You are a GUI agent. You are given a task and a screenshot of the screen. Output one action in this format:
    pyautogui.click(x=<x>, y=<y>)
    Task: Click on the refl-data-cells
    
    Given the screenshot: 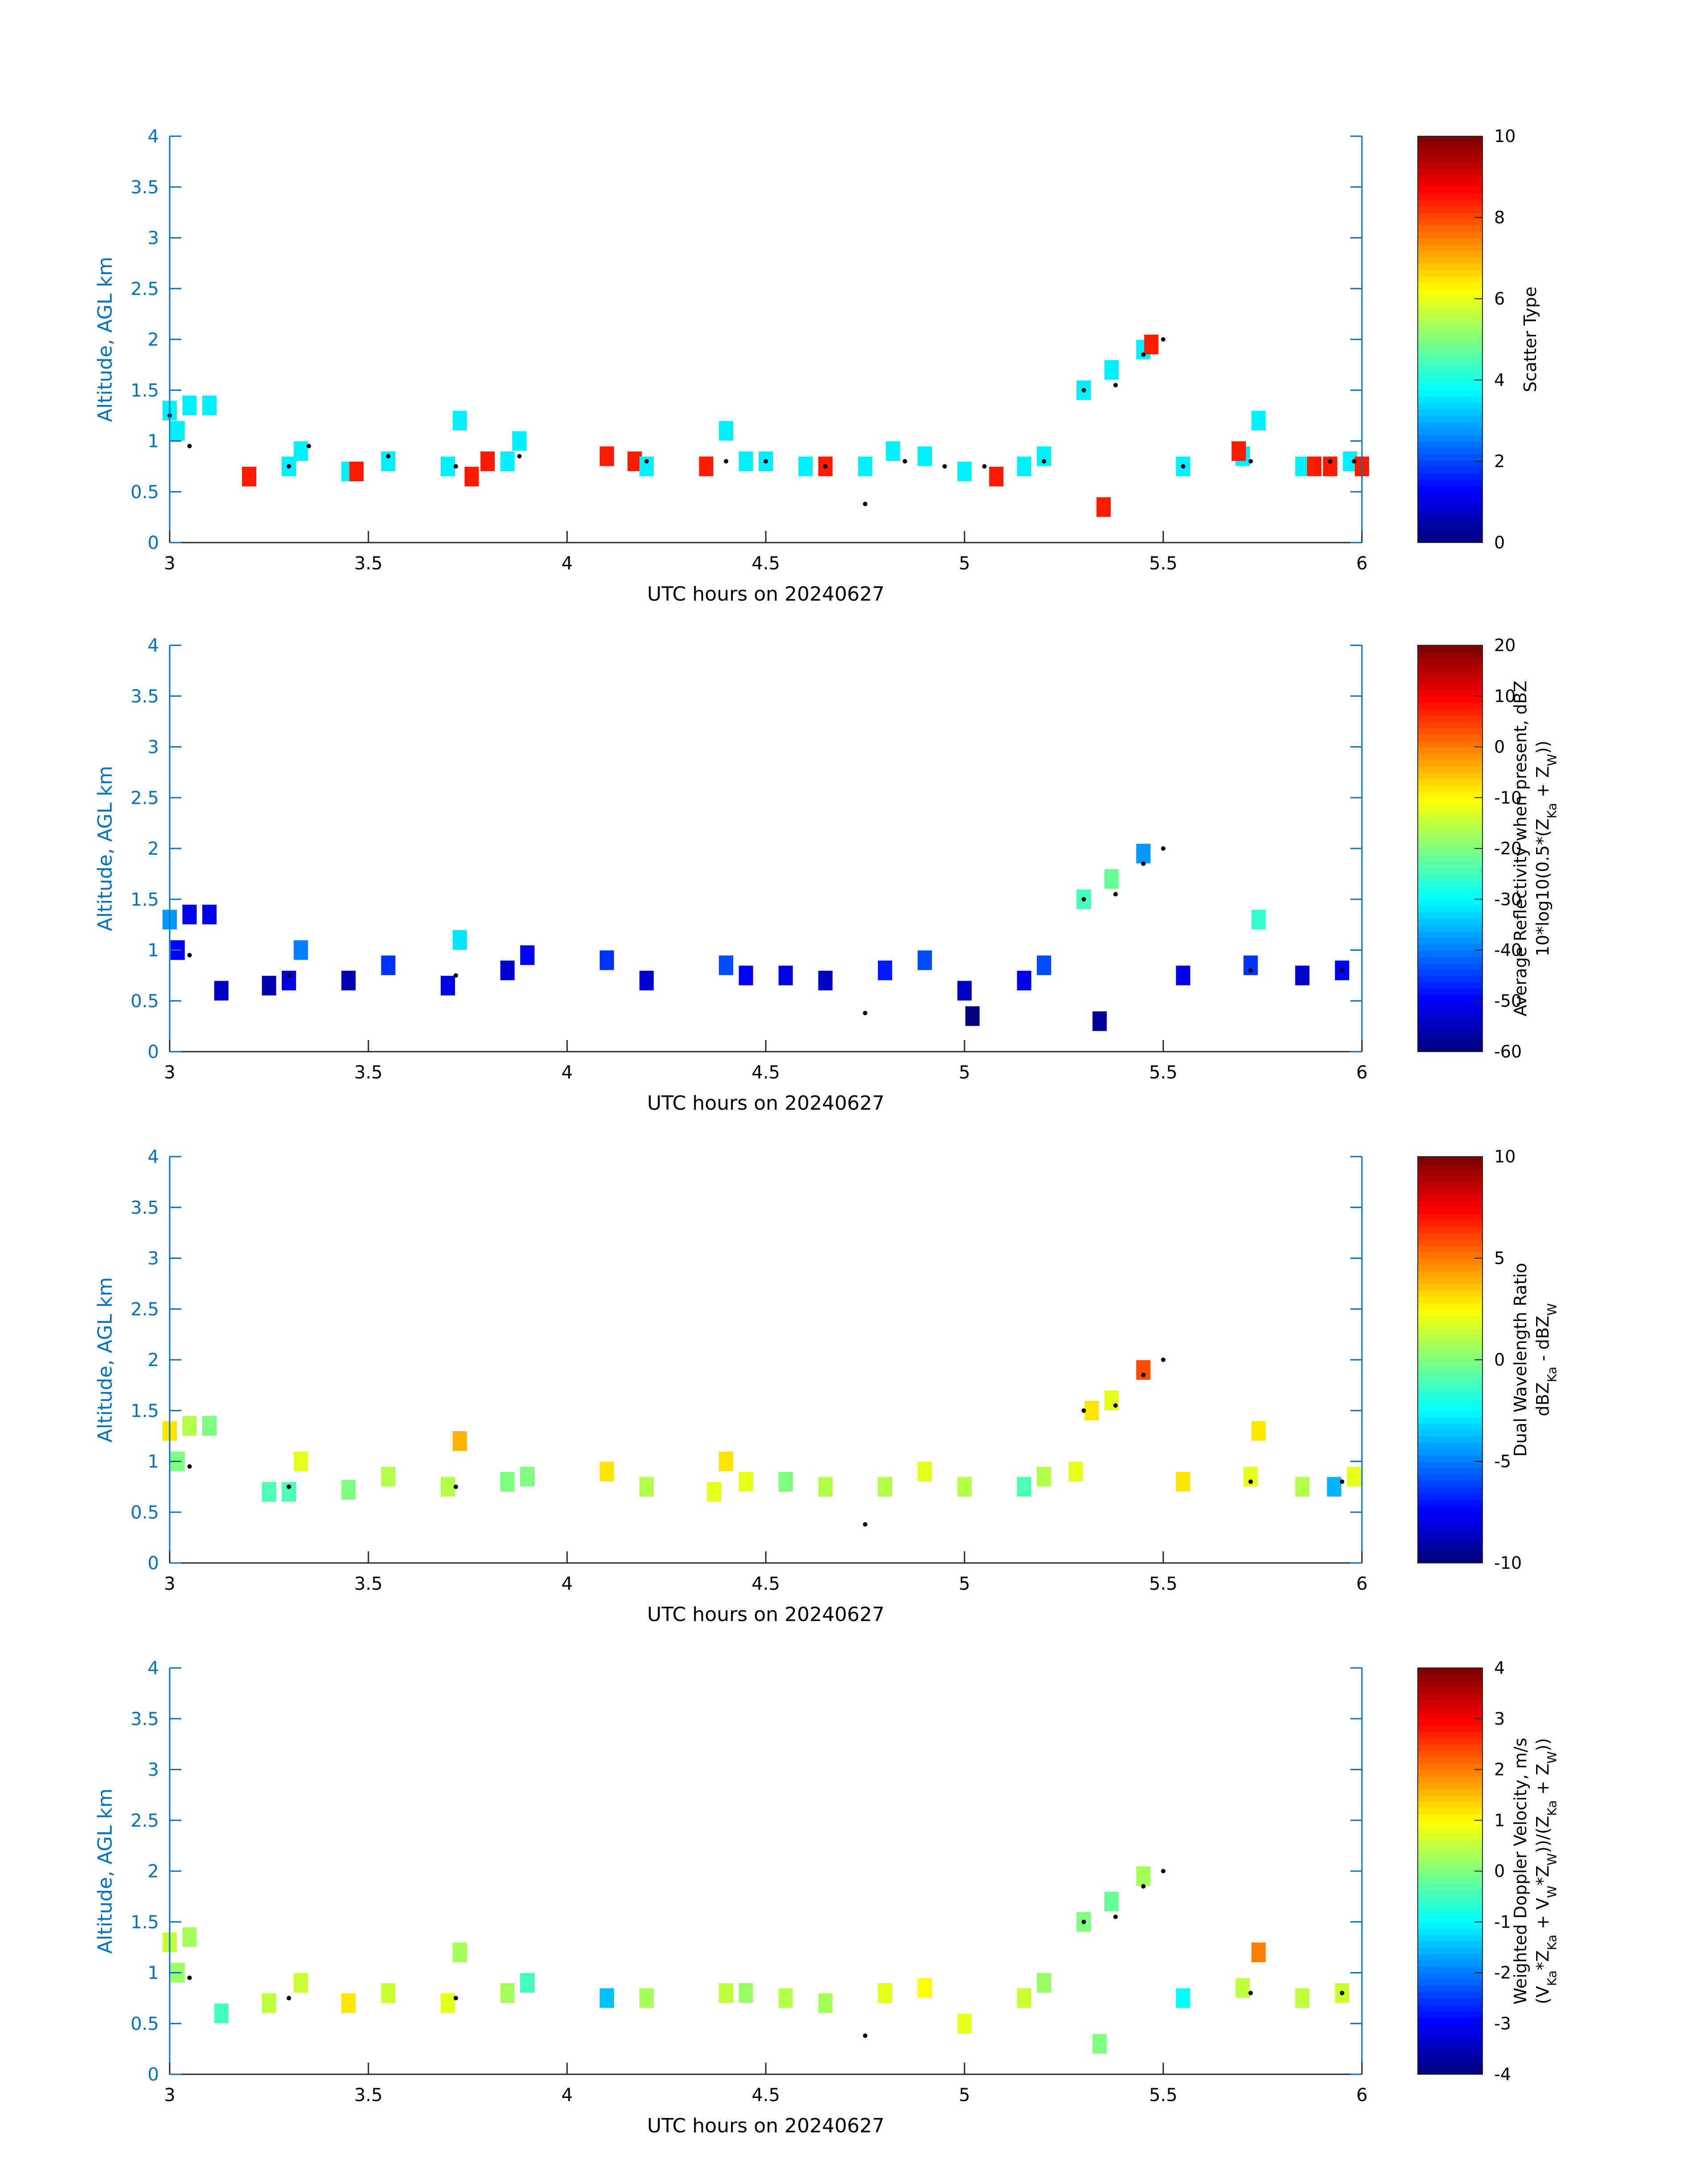 What is the action you would take?
    pyautogui.click(x=756, y=937)
    